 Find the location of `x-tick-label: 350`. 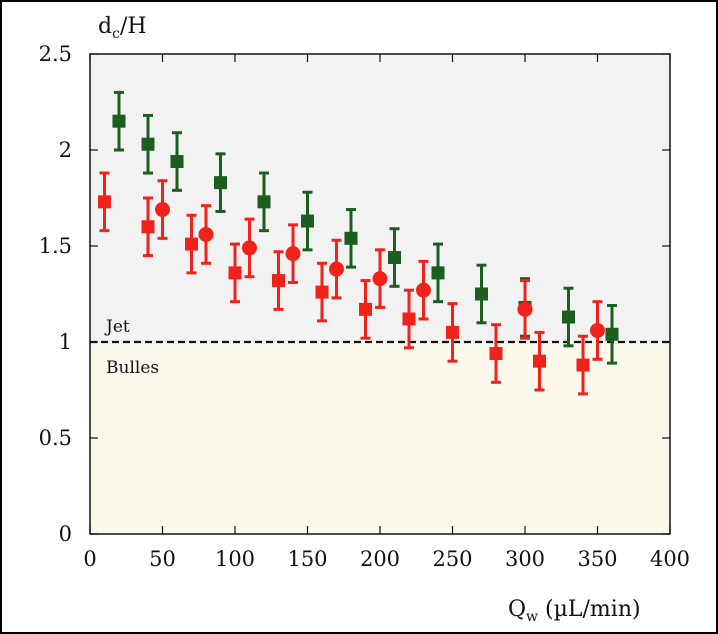

x-tick-label: 350 is located at coordinates (597, 559).